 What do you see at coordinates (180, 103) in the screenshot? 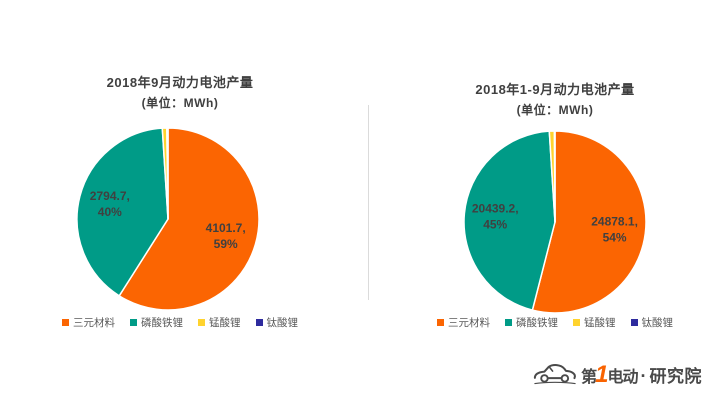
I see `chart-subtitle-september: (单位：MWh)` at bounding box center [180, 103].